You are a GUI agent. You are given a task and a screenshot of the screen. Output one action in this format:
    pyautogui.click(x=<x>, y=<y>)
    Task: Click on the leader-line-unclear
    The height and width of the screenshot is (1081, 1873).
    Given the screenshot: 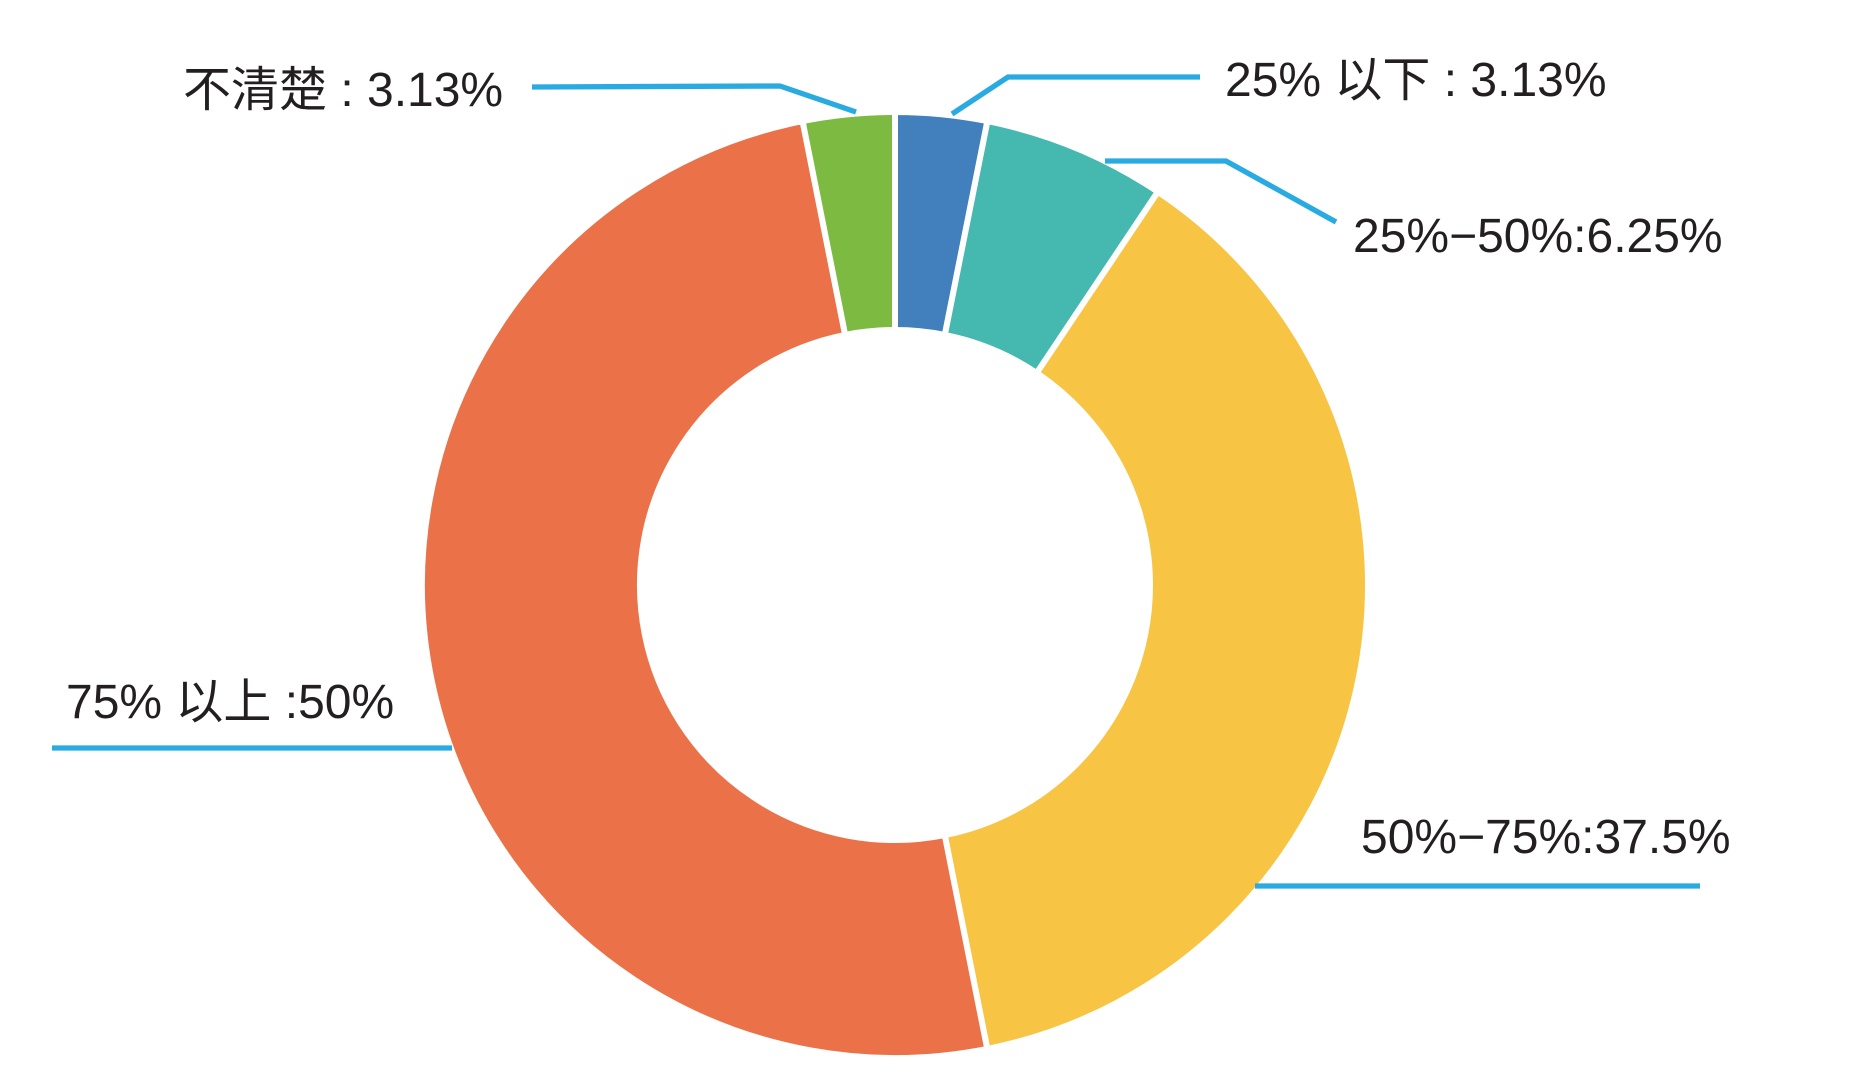 What is the action you would take?
    pyautogui.click(x=694, y=99)
    